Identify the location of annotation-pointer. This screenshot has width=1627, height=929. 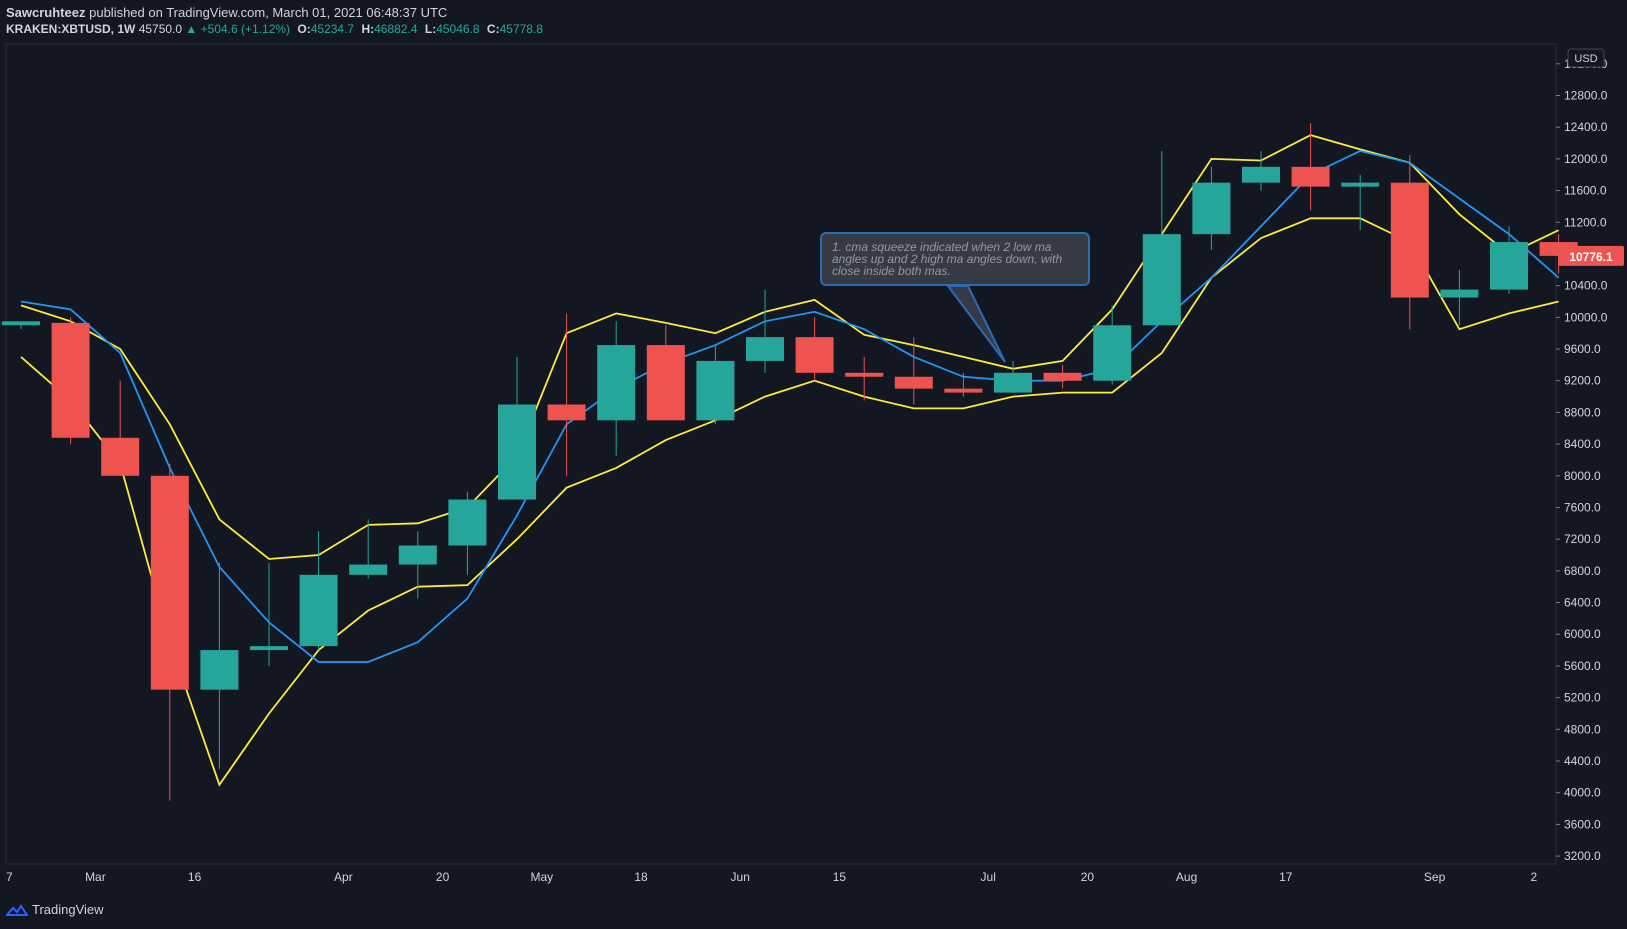
(976, 324).